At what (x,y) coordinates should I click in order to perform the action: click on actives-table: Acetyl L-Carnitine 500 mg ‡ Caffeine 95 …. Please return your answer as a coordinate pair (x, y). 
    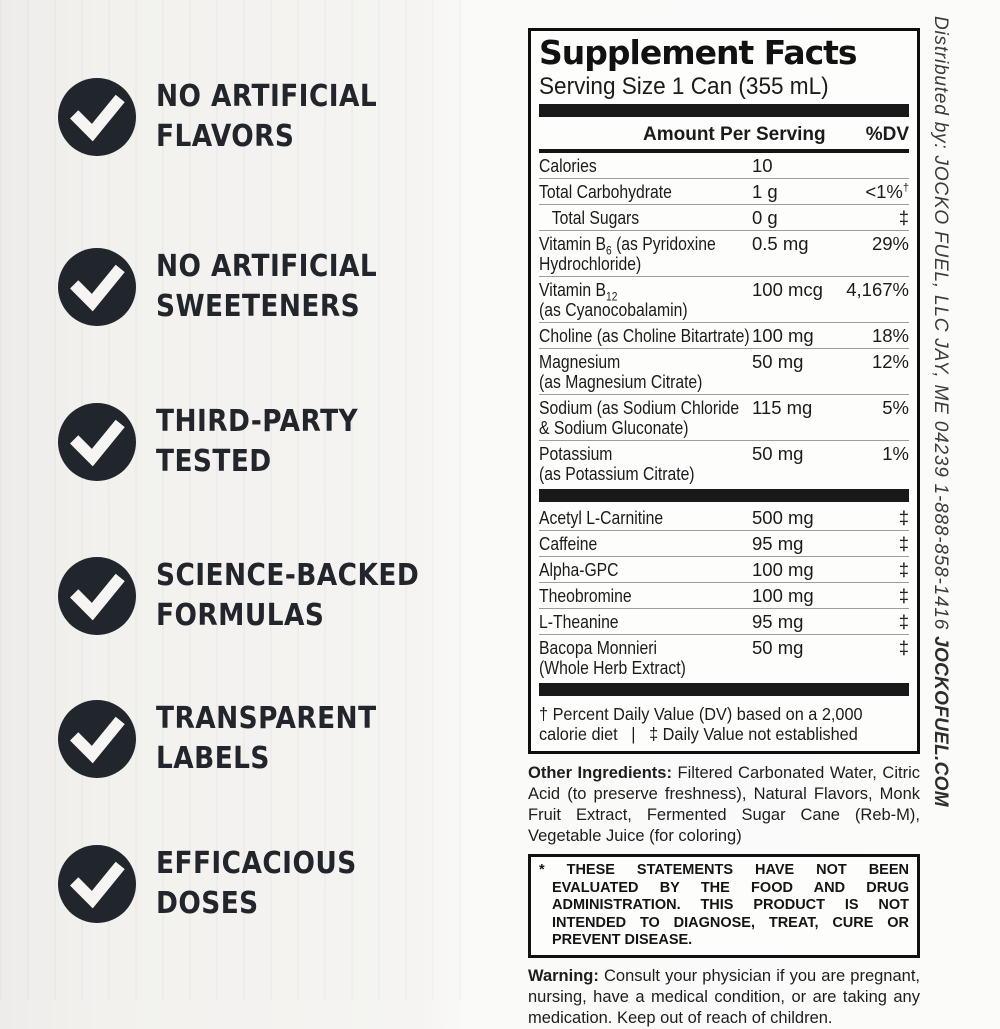
    Looking at the image, I should click on (724, 592).